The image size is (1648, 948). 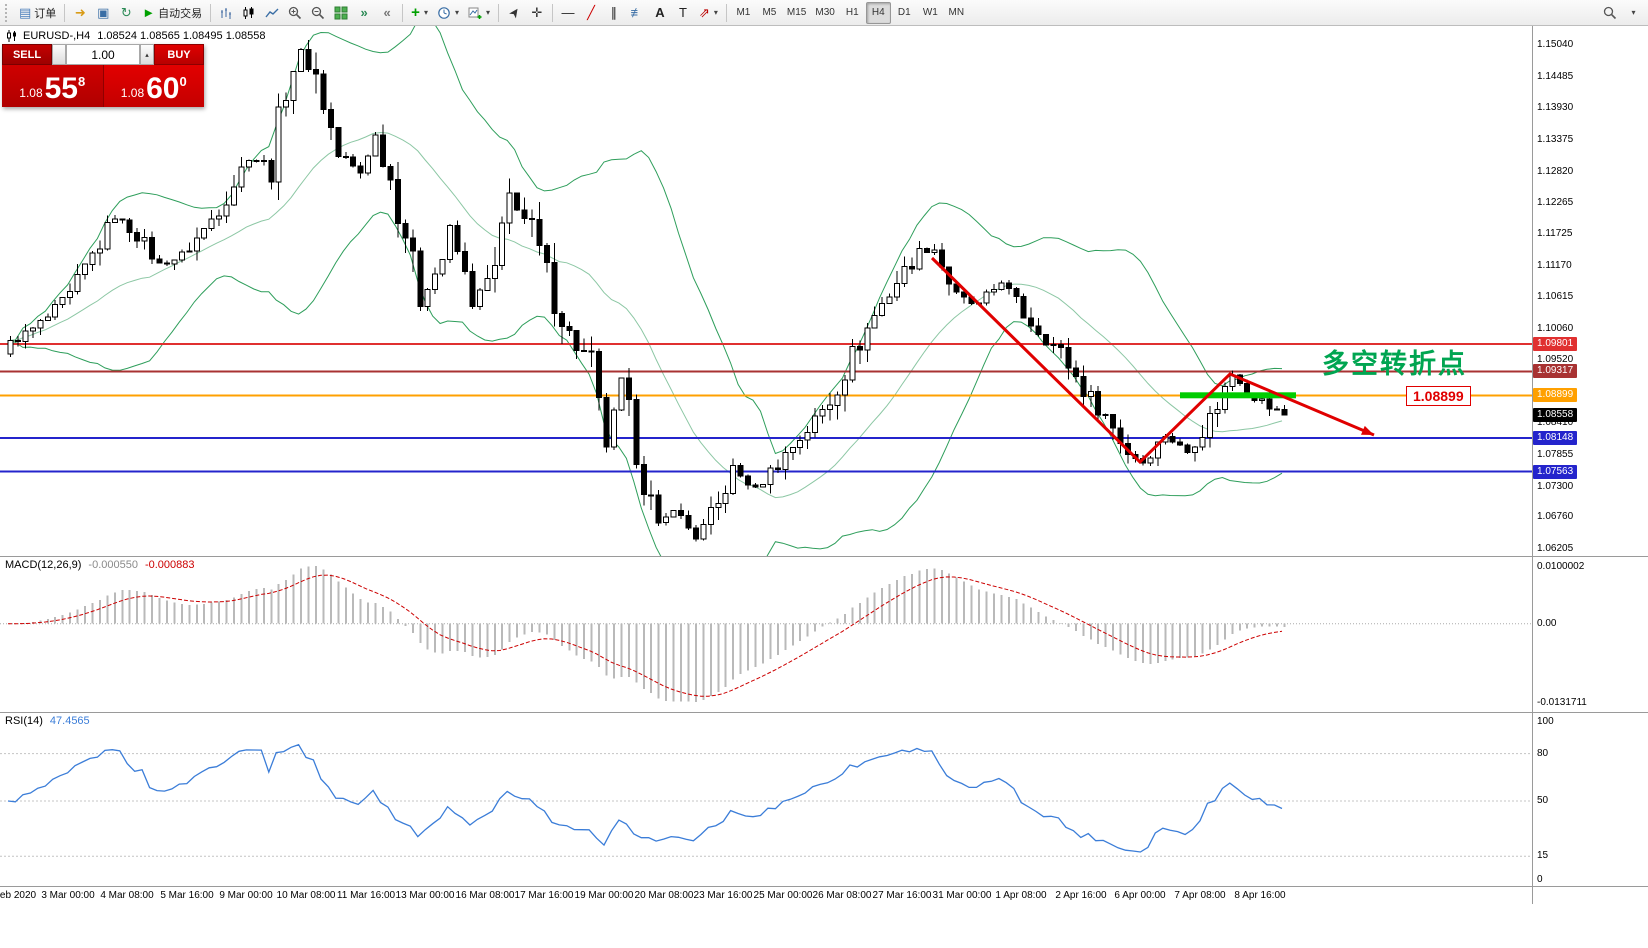 I want to click on market-watch-button: ➜, so click(x=80, y=13).